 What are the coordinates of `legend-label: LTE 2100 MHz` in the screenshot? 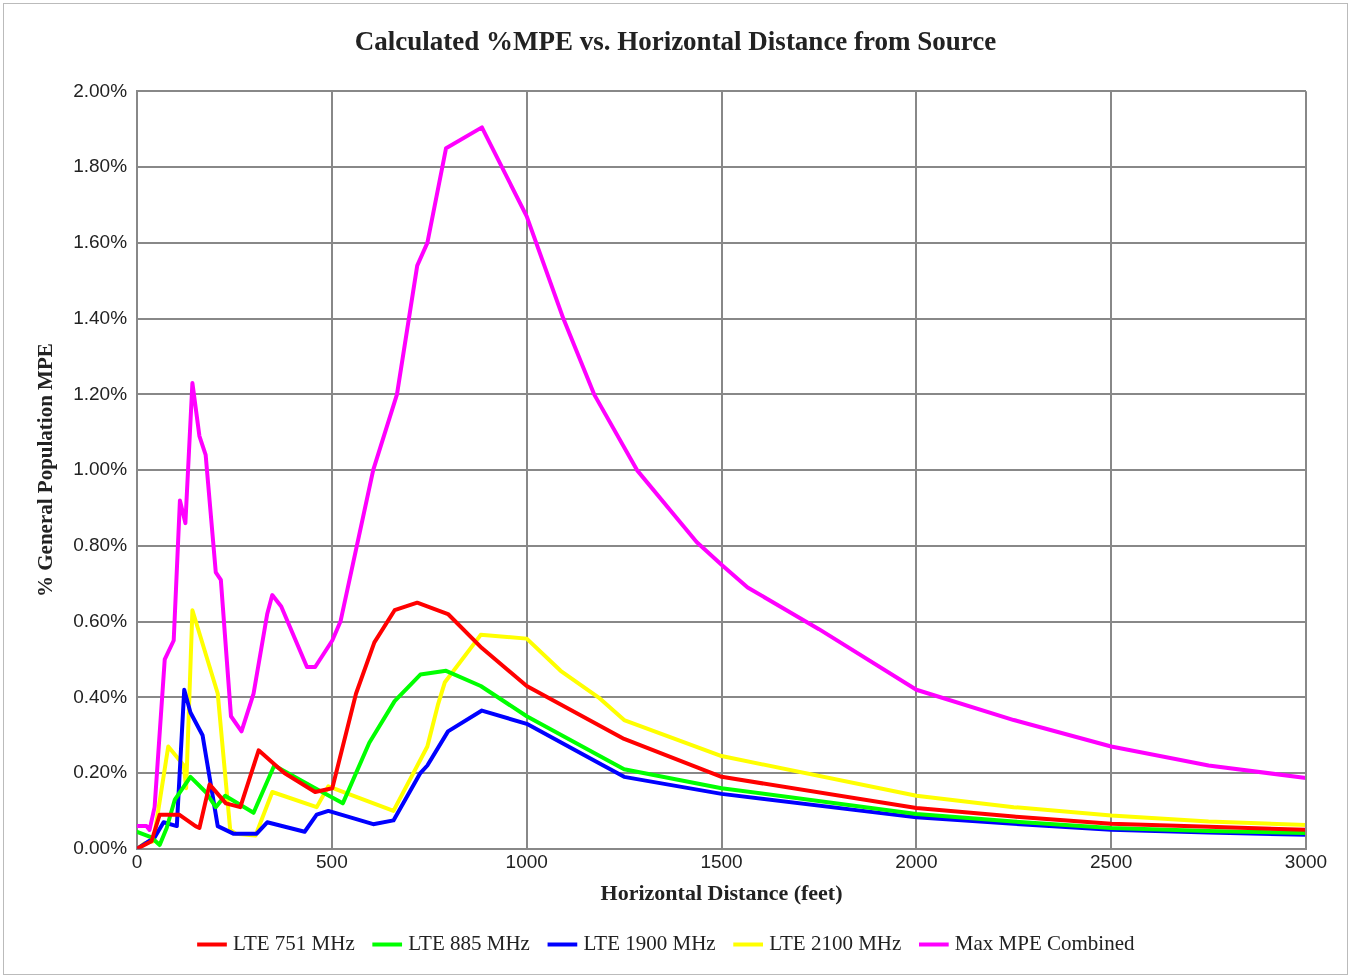 It's located at (835, 943).